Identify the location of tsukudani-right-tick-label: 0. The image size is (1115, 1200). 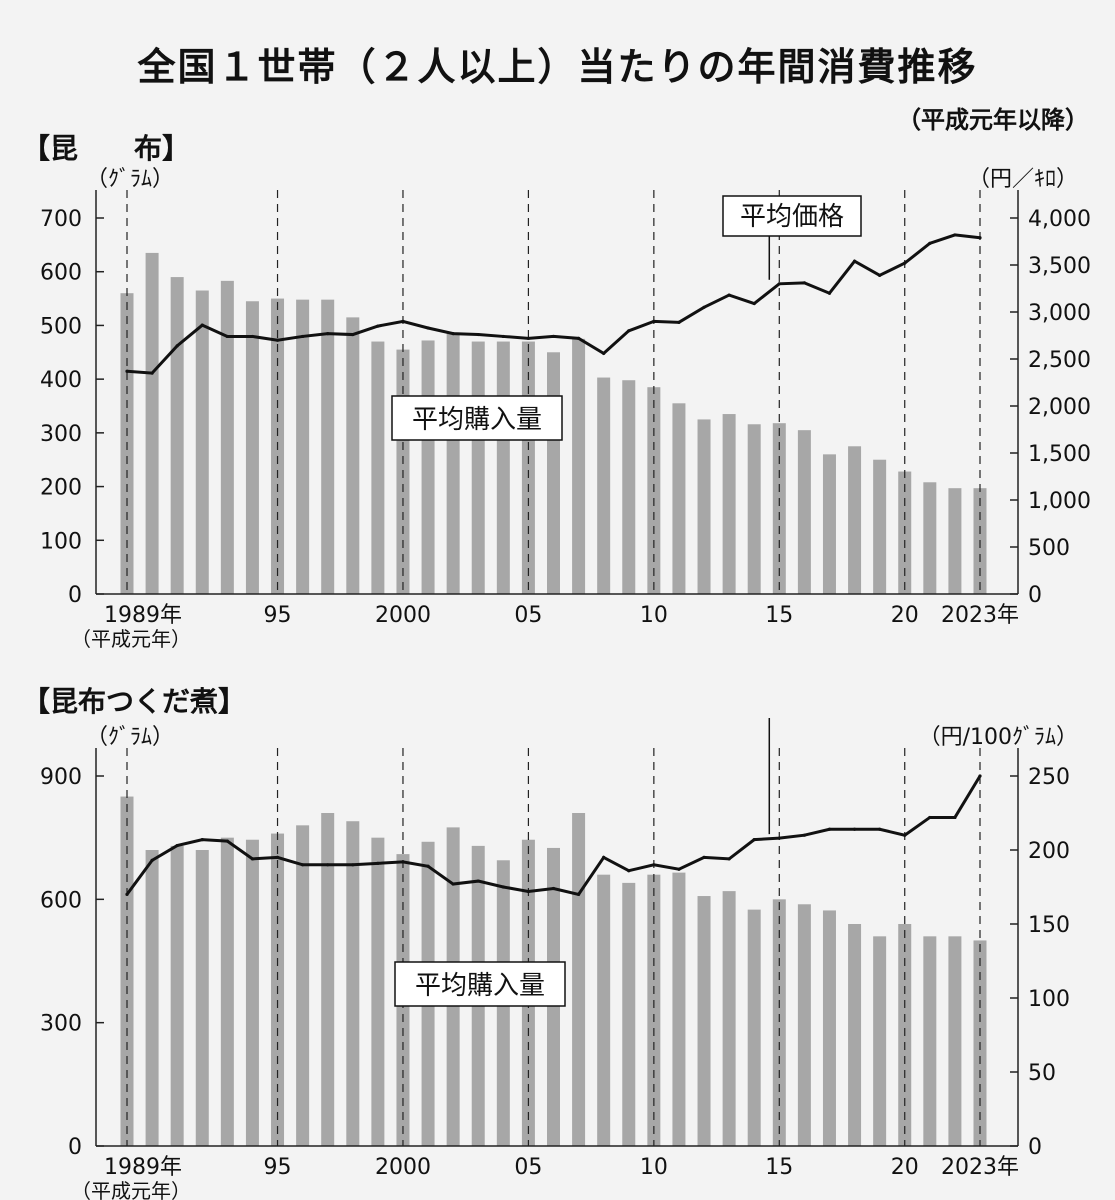
(1035, 1147).